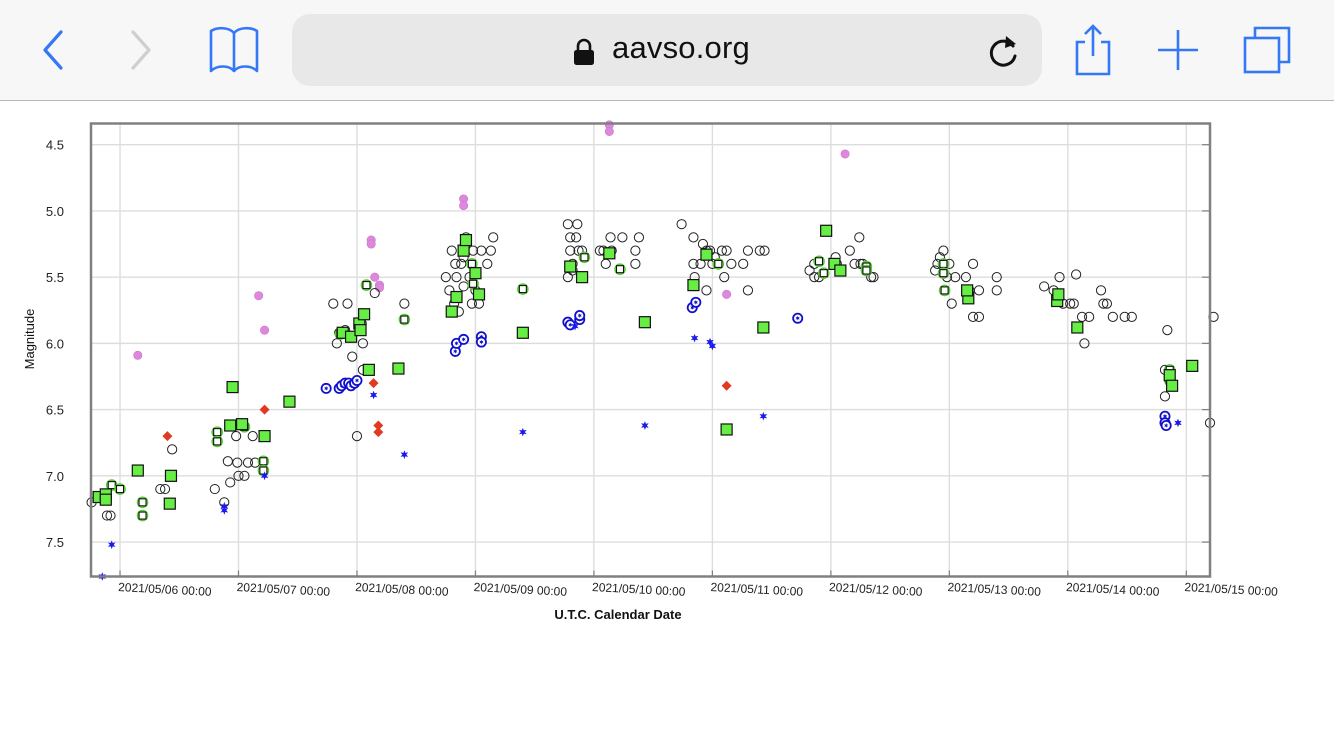  Describe the element at coordinates (142, 50) in the screenshot. I see `forward-button` at that location.